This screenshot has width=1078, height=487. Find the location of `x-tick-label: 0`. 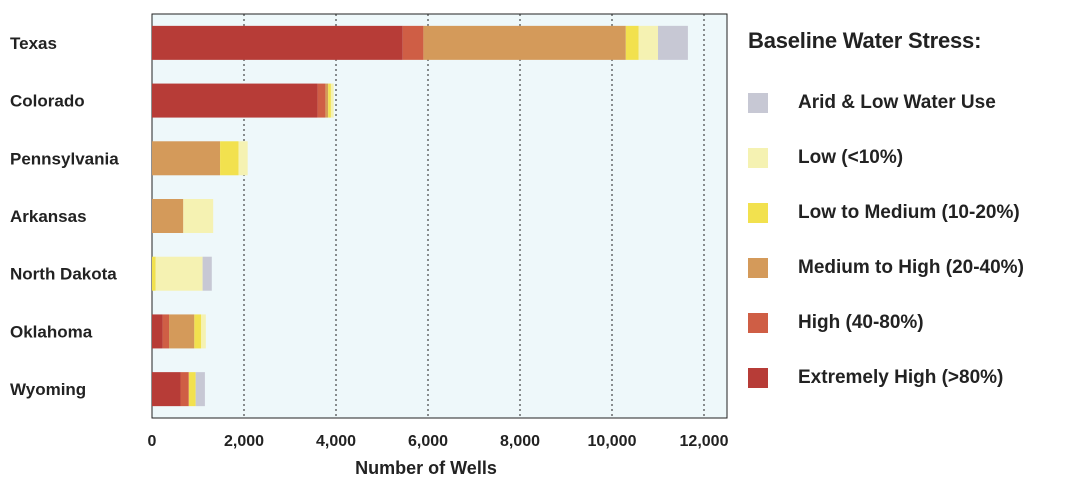

x-tick-label: 0 is located at coordinates (152, 441).